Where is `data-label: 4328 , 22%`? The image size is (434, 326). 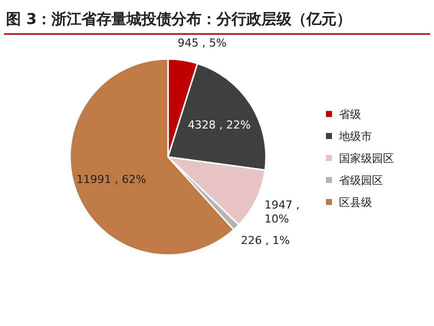 data-label: 4328 , 22% is located at coordinates (219, 125).